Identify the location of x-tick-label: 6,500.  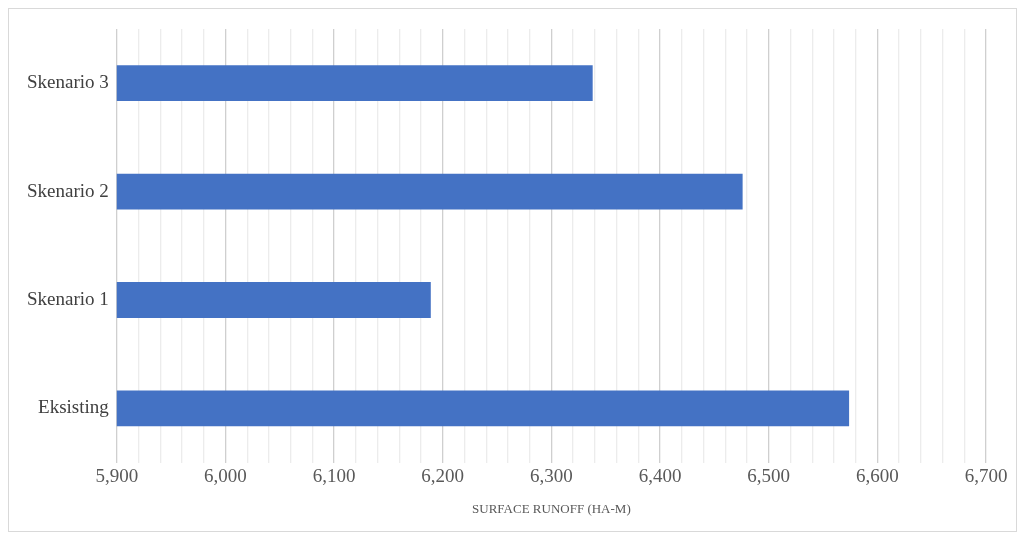
(769, 475).